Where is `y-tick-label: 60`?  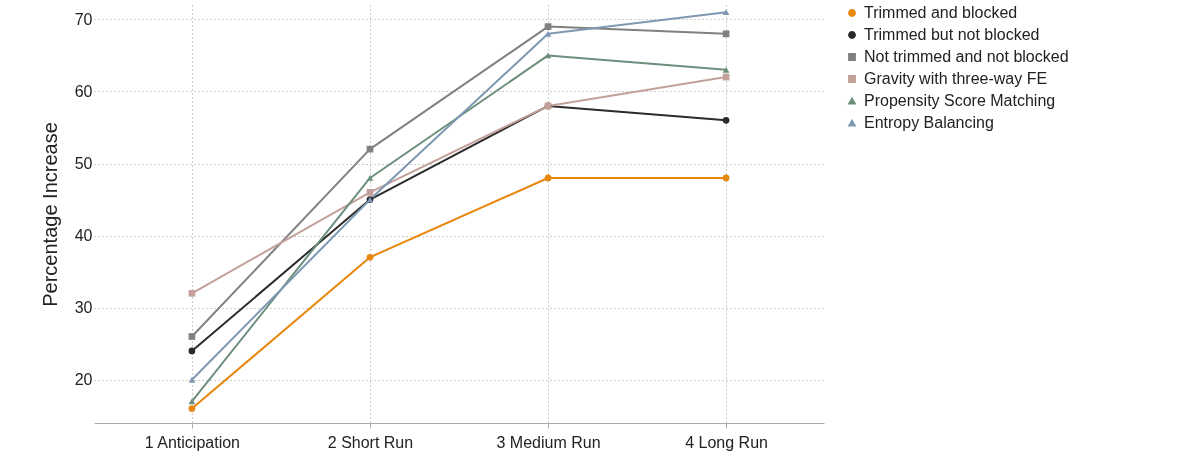
y-tick-label: 60 is located at coordinates (83, 91).